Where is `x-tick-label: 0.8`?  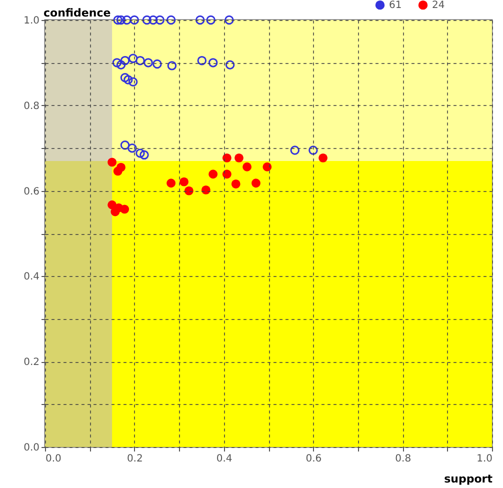 x-tick-label: 0.8 is located at coordinates (403, 459).